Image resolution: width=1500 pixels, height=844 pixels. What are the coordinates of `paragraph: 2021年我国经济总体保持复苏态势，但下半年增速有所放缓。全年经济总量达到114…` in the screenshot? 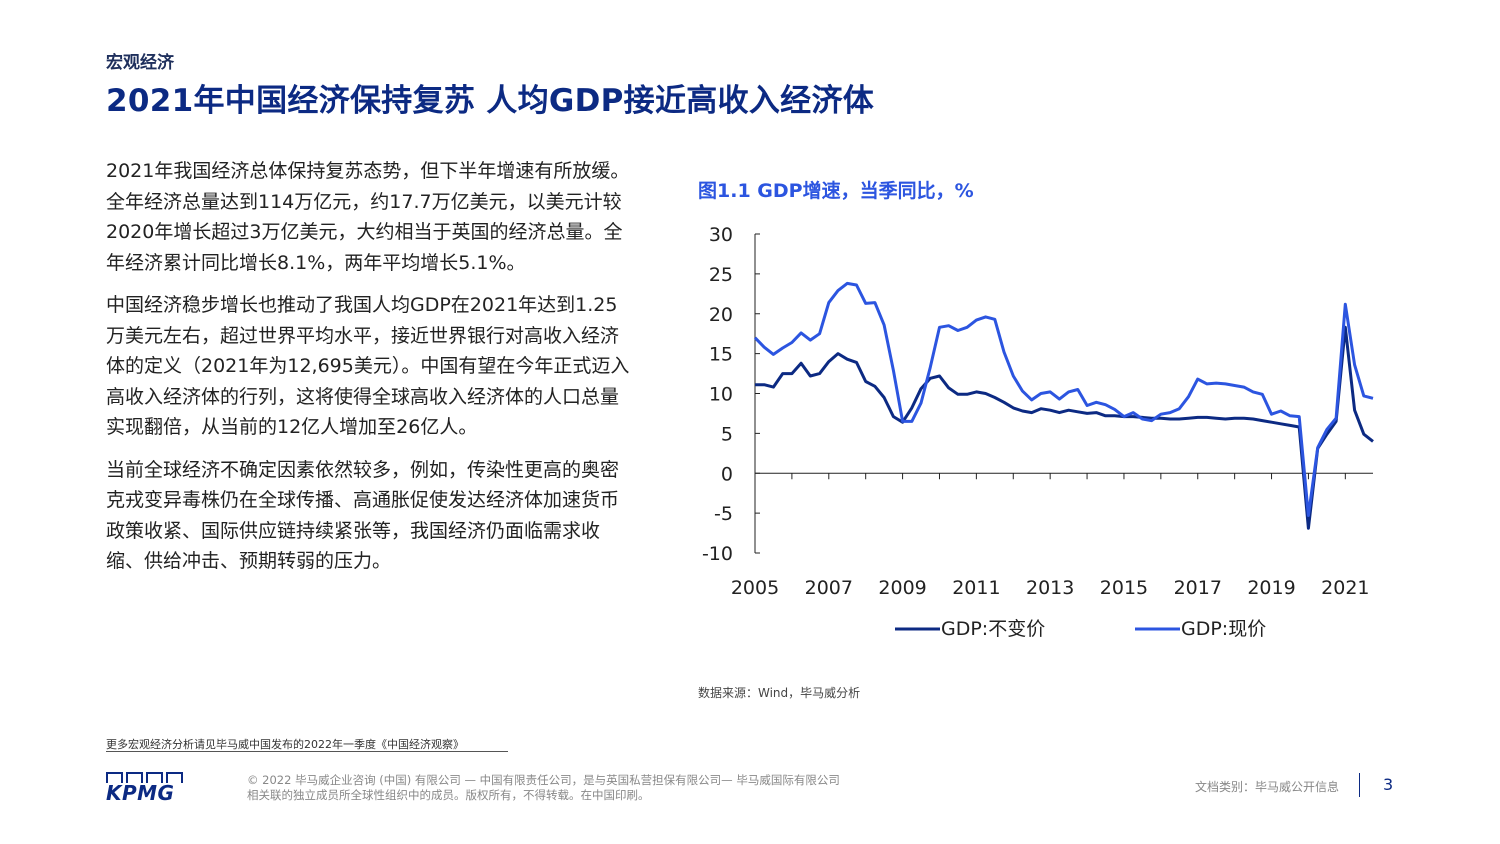 It's located at (368, 217).